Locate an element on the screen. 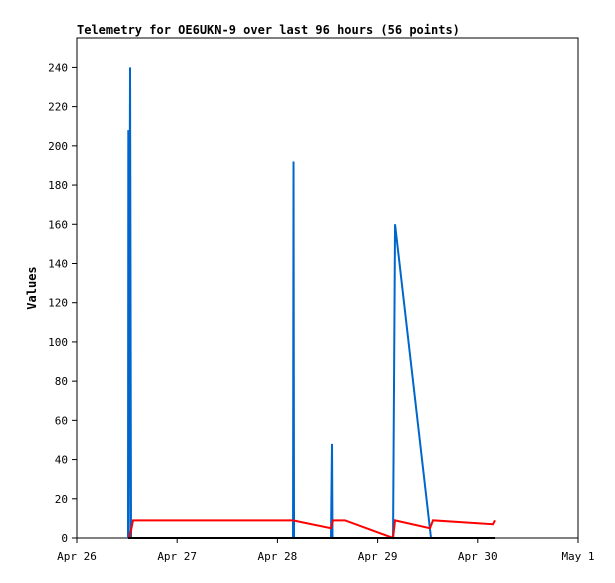 The image size is (615, 583). x-tick-label: Apr 29 is located at coordinates (378, 556).